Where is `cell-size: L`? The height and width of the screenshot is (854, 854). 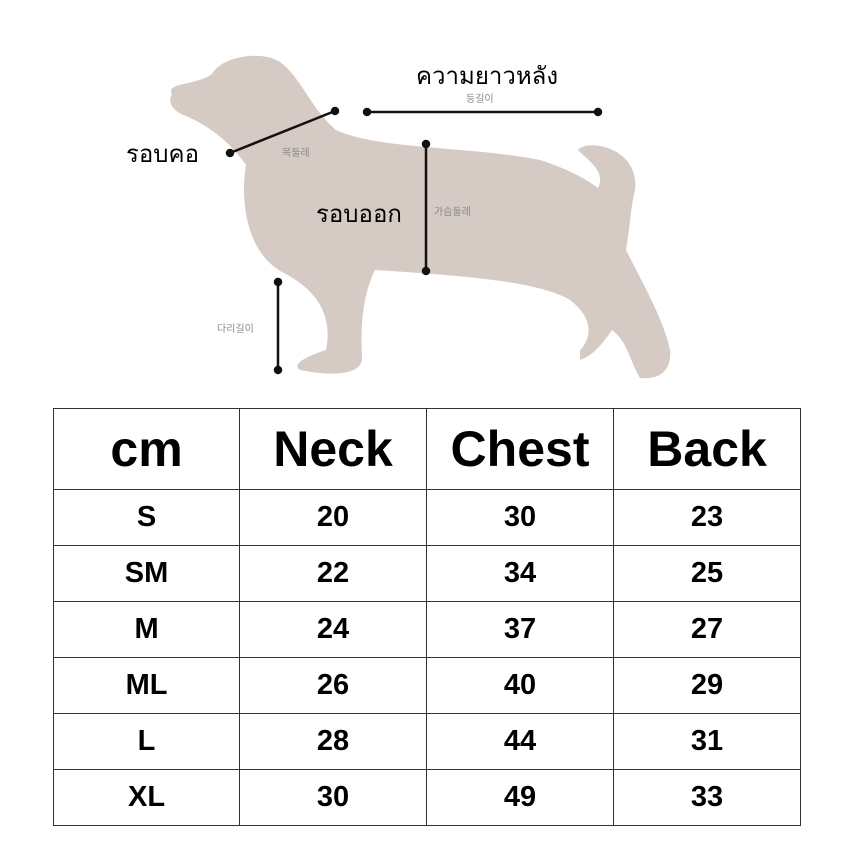 cell-size: L is located at coordinates (146, 741).